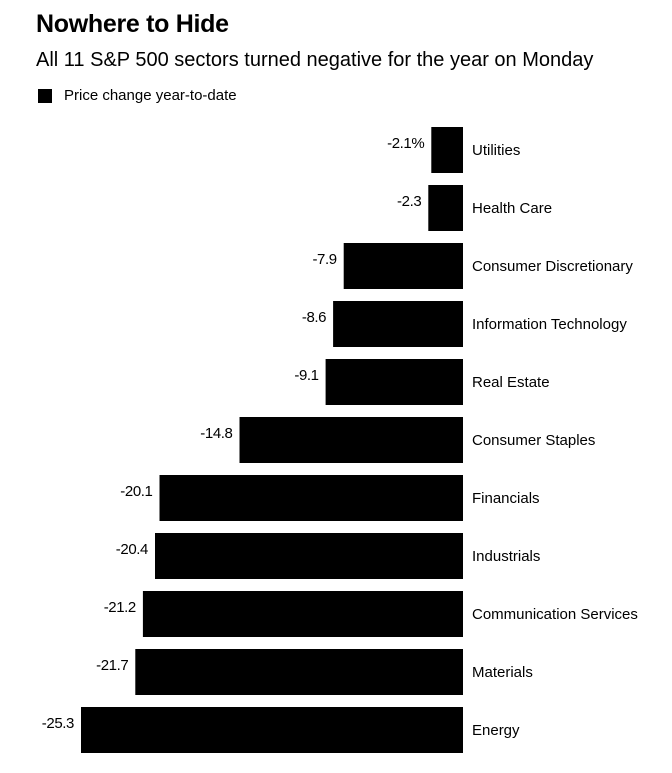  I want to click on bar-industrials, so click(309, 556).